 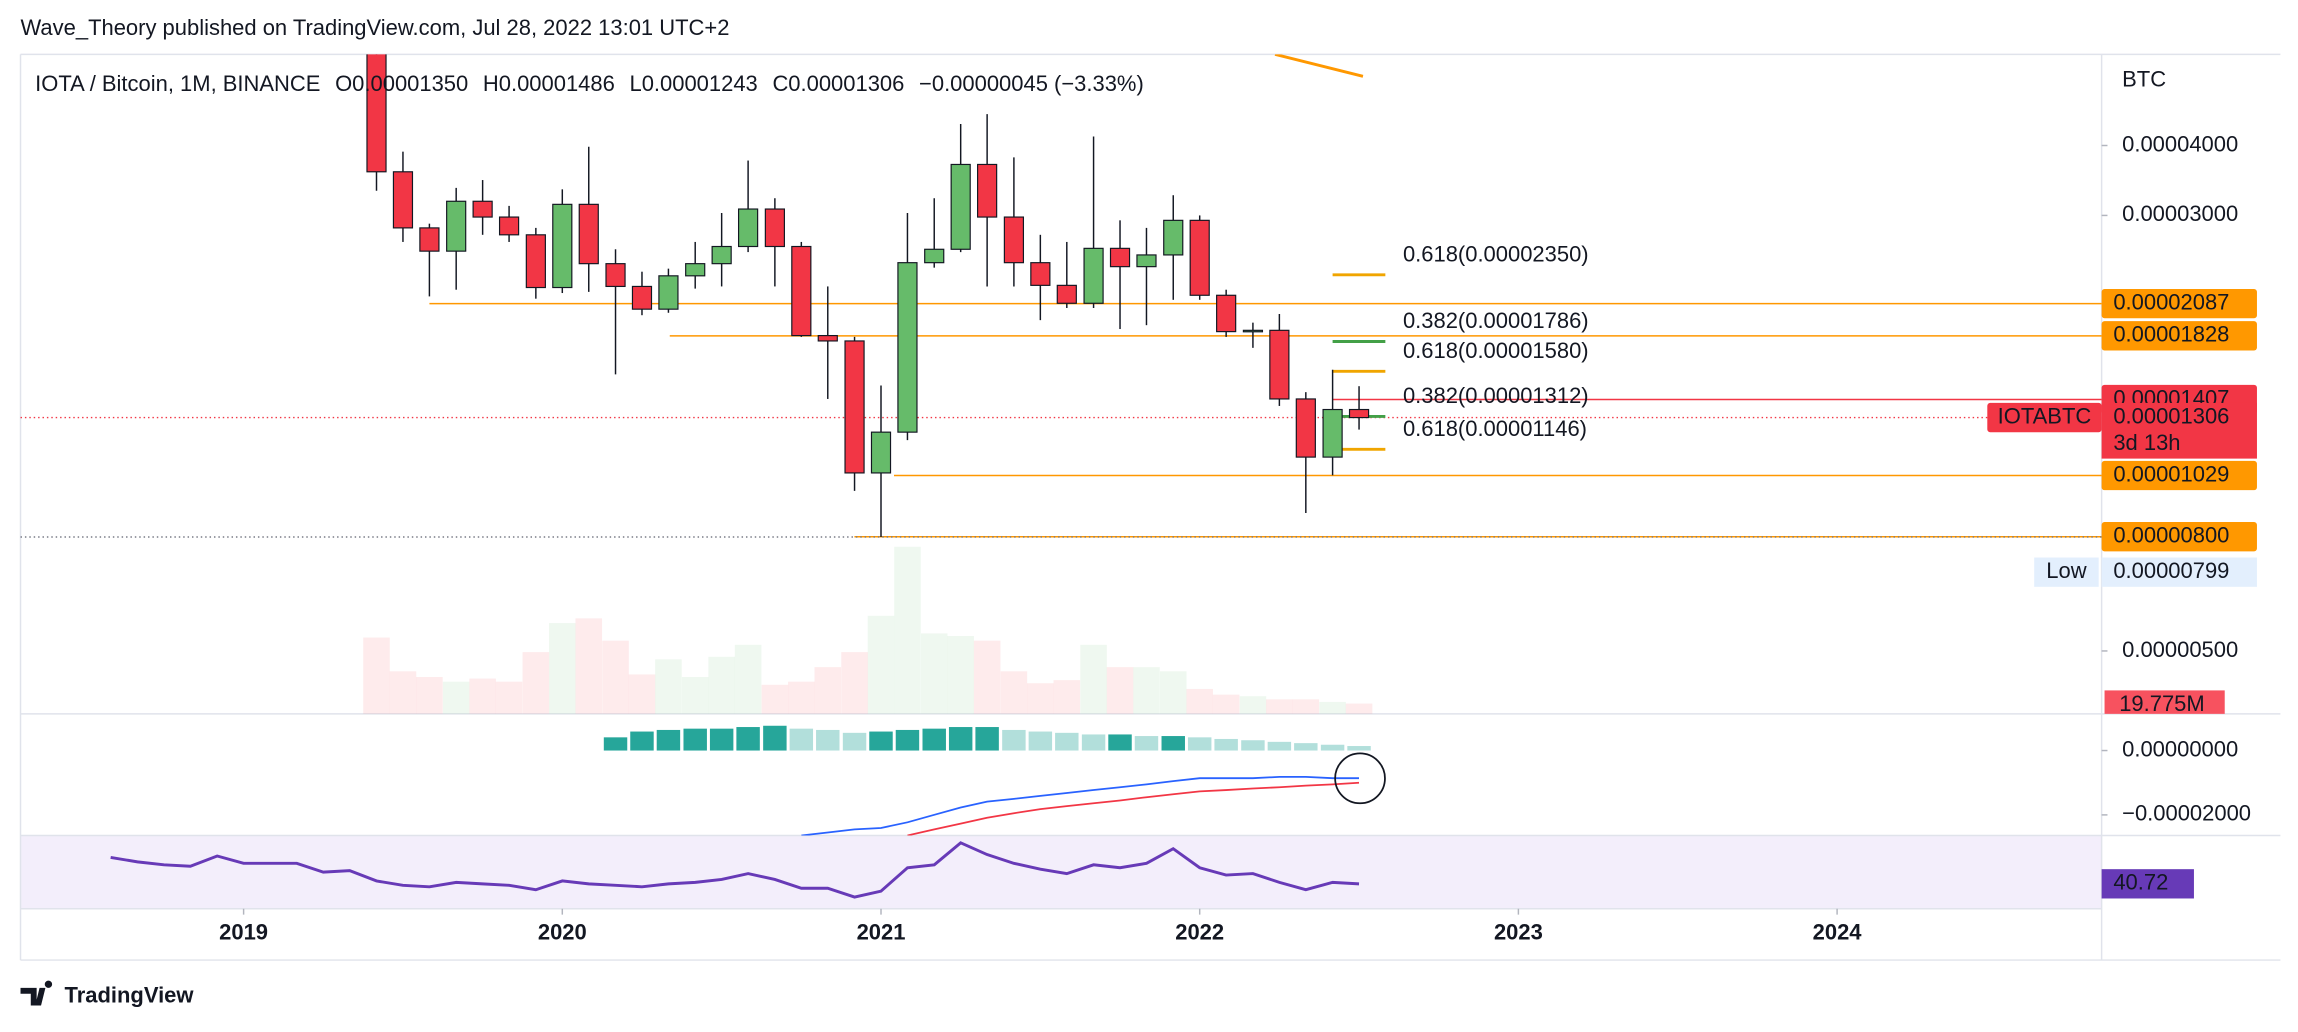 I want to click on last-price-box, so click(x=2179, y=430).